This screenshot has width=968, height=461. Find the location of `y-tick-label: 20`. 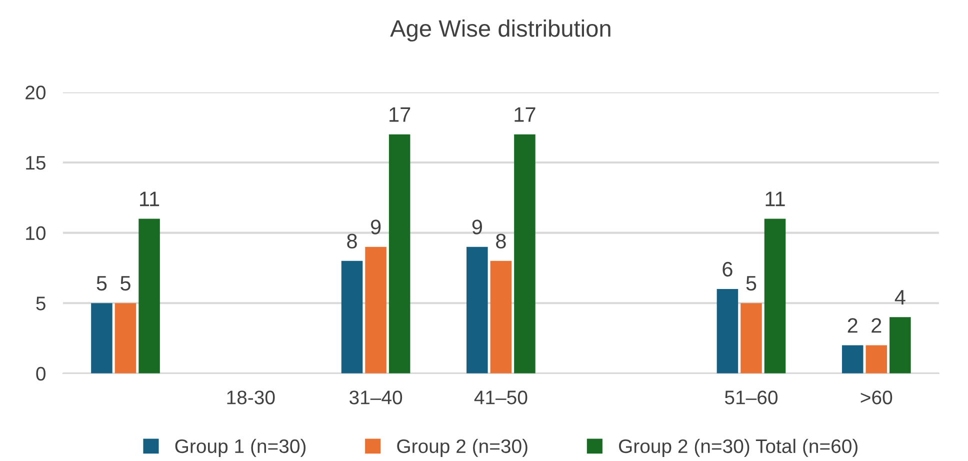

y-tick-label: 20 is located at coordinates (36, 93).